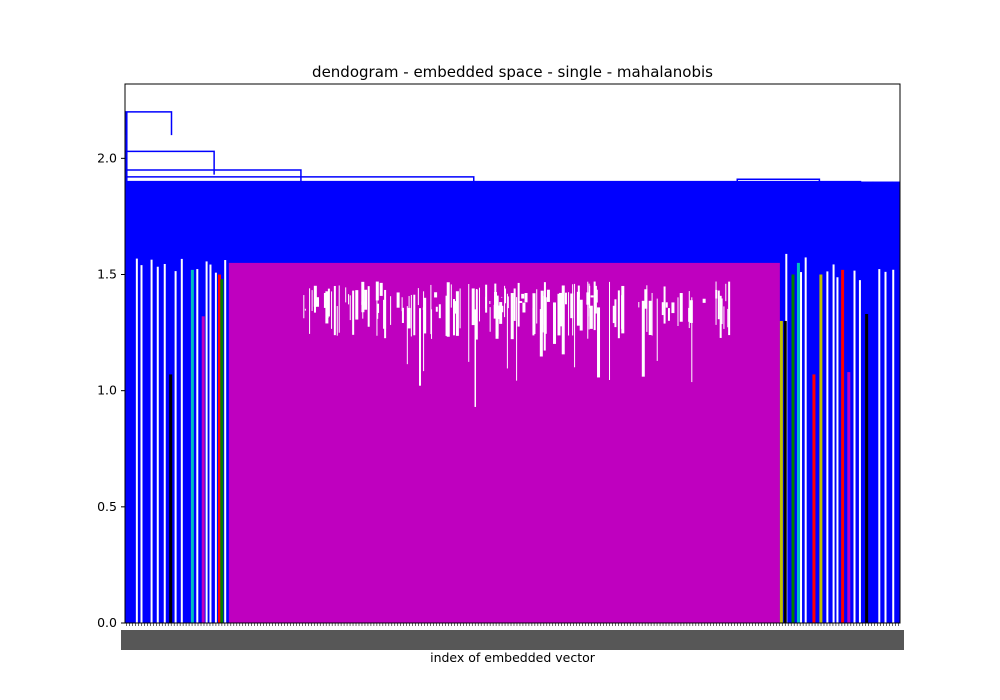 This screenshot has width=1000, height=700. I want to click on y-tick-label: 0.5, so click(107, 506).